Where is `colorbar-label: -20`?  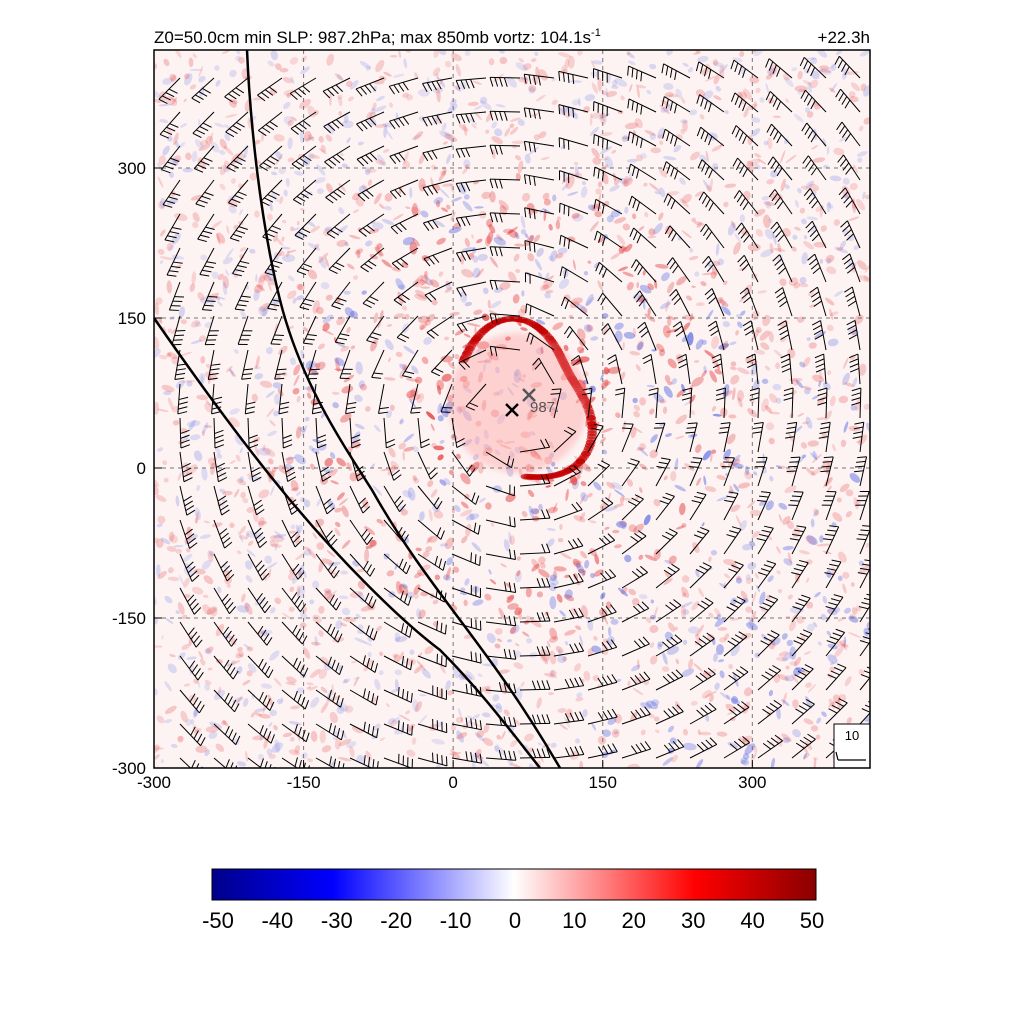
colorbar-label: -20 is located at coordinates (396, 920).